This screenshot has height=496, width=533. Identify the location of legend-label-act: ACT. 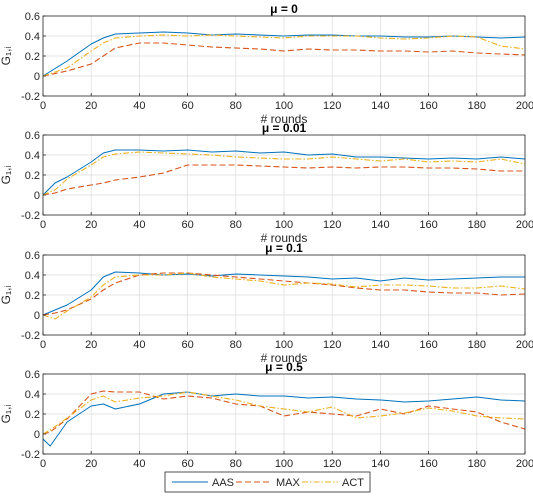
(353, 483).